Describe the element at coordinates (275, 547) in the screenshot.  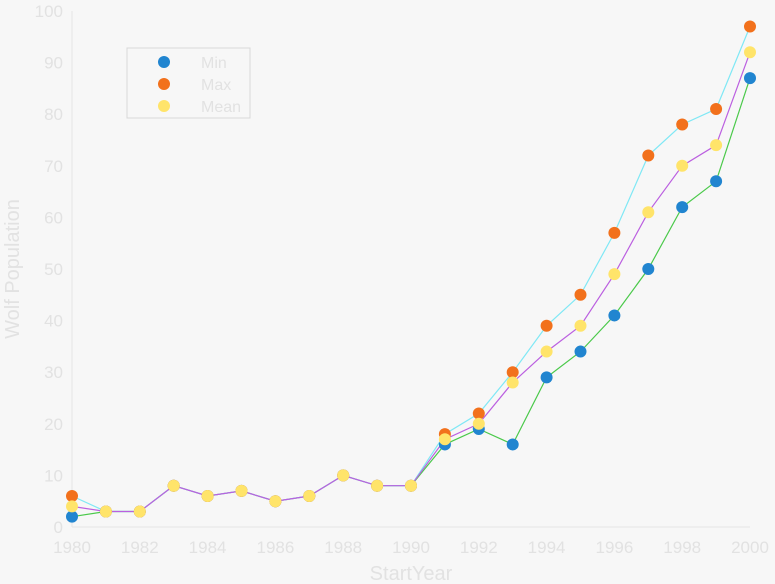
I see `x-tick-label: 1986` at that location.